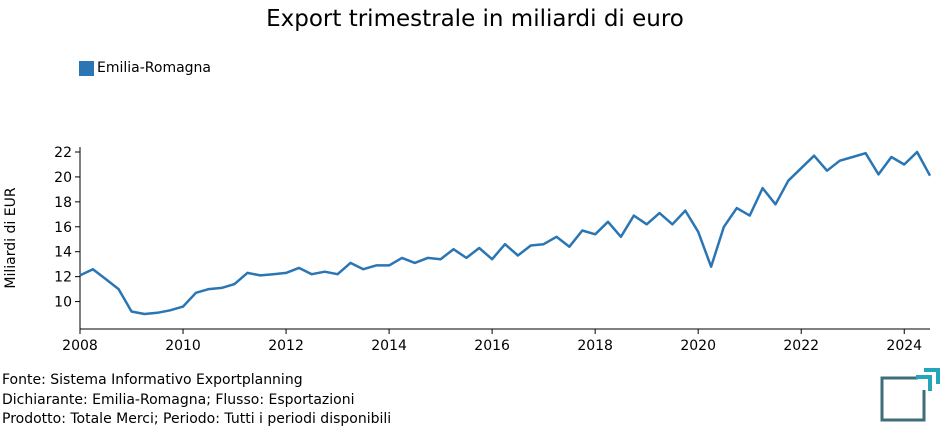 This screenshot has width=950, height=435. Describe the element at coordinates (698, 346) in the screenshot. I see `x-tick-label-2020: 2020` at that location.